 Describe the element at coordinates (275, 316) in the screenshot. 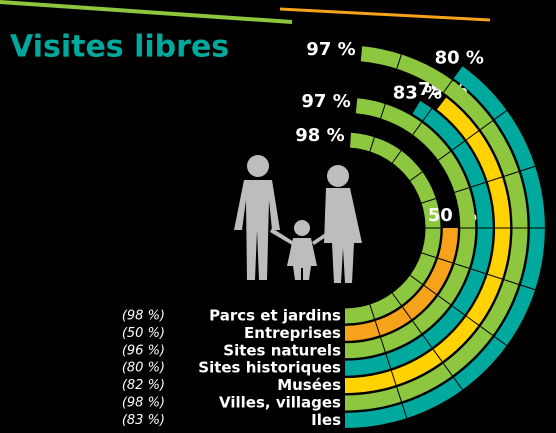

I see `category-label: Parcs et jardins` at that location.